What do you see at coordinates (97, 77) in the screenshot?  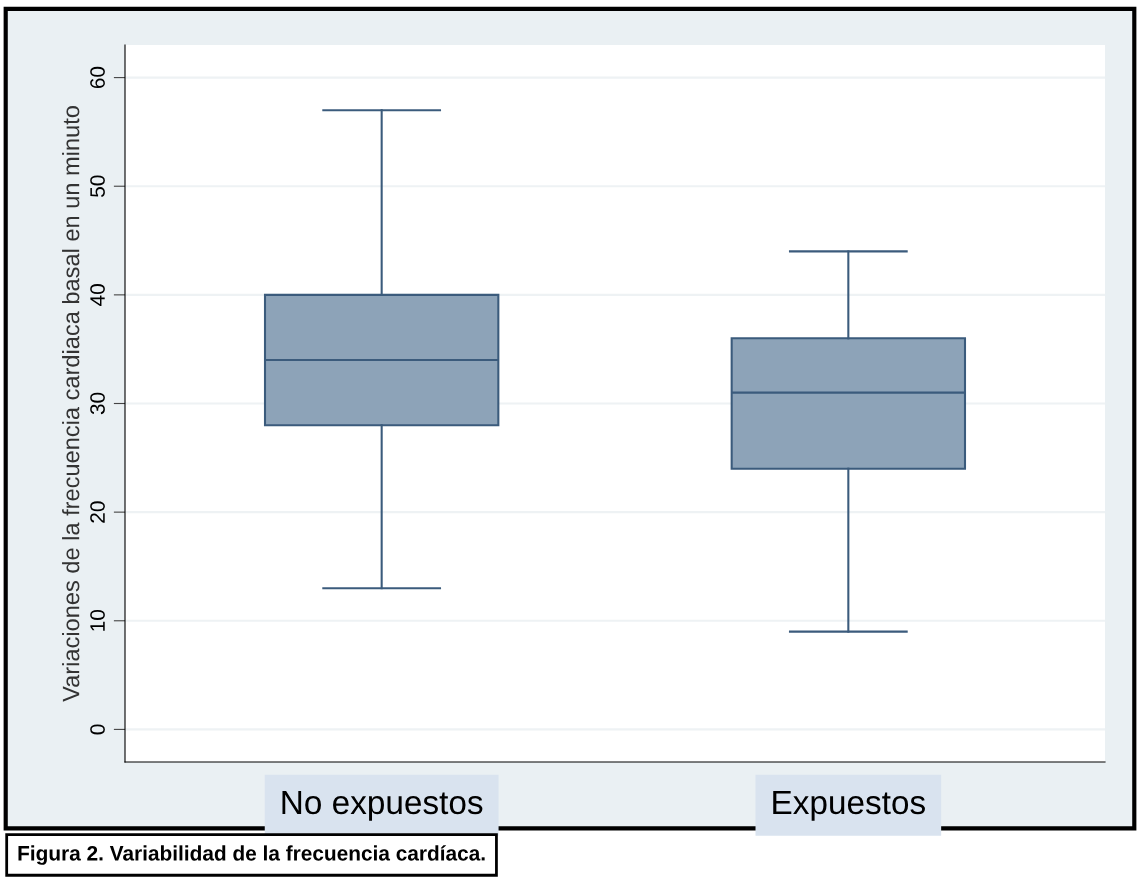 I see `y-tick-label: 60` at bounding box center [97, 77].